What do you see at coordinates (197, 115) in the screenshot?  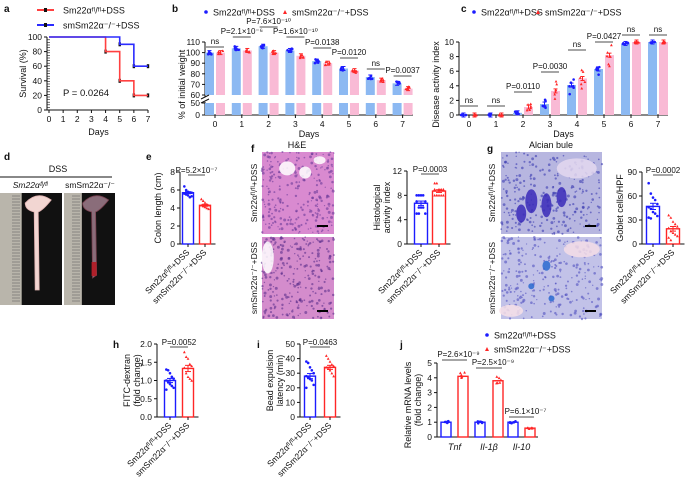 I see `y-tick-label: 0` at bounding box center [197, 115].